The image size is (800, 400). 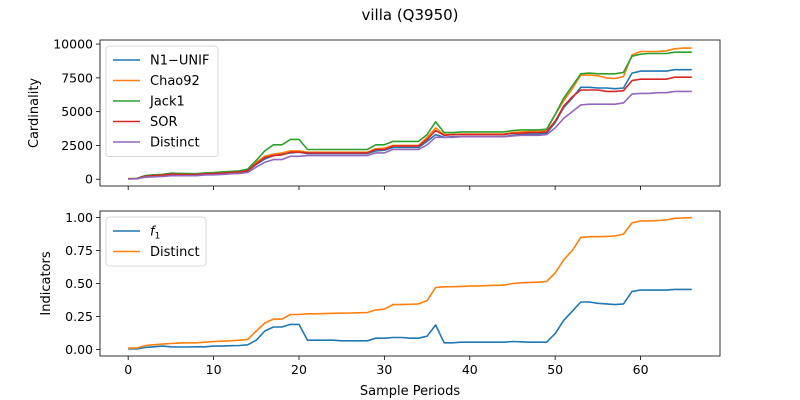 What do you see at coordinates (179, 61) in the screenshot?
I see `legend-entry: N1−UNIF` at bounding box center [179, 61].